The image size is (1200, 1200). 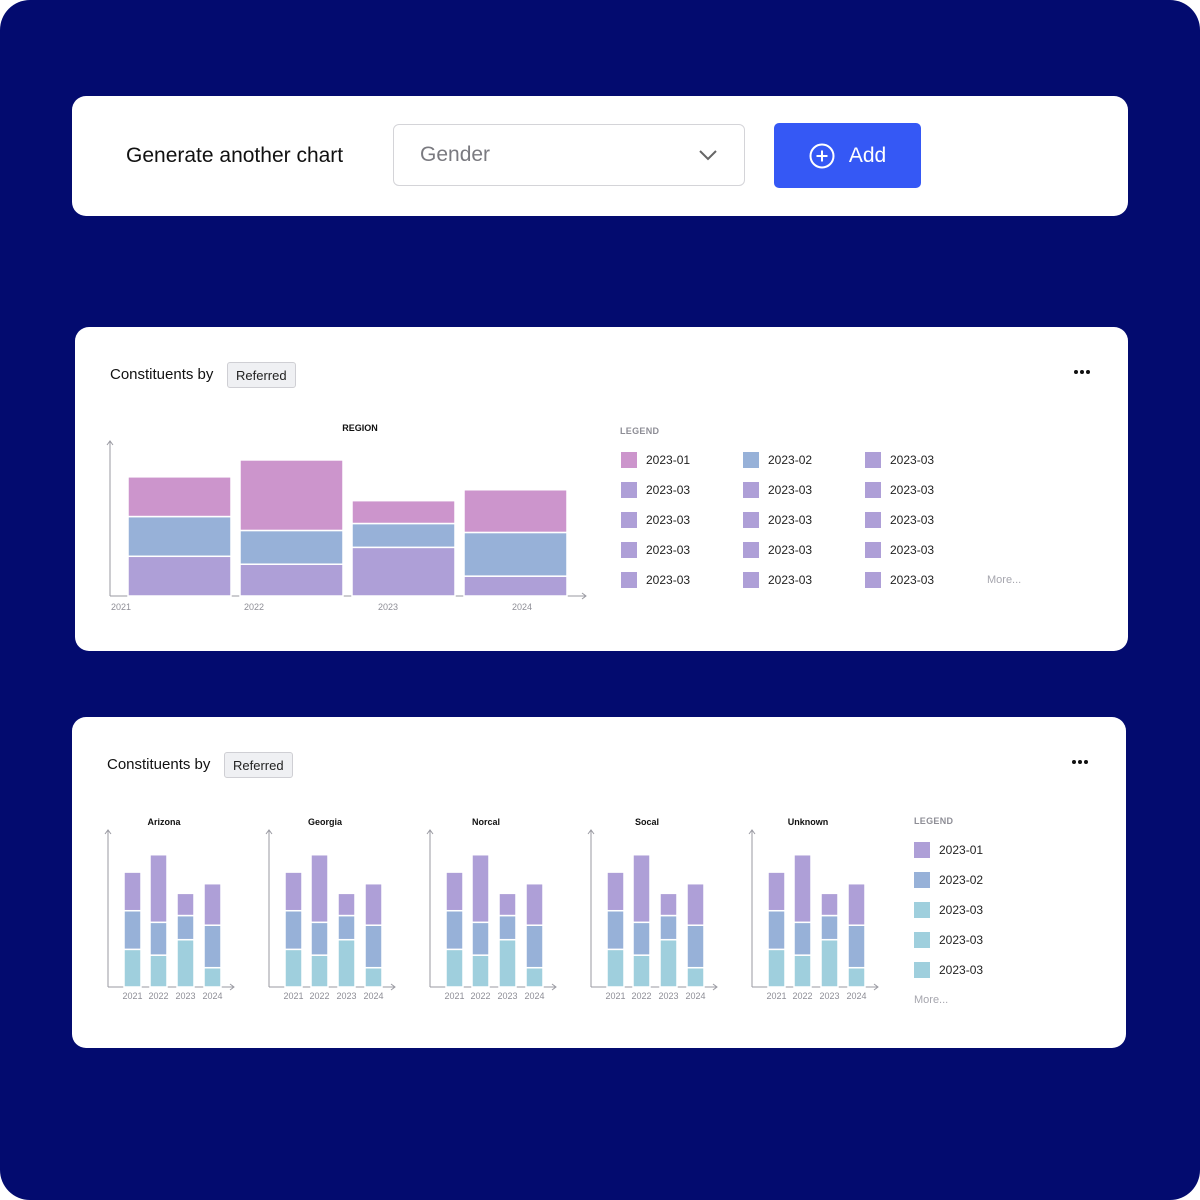 I want to click on legend-item: 2023-02, so click(x=948, y=880).